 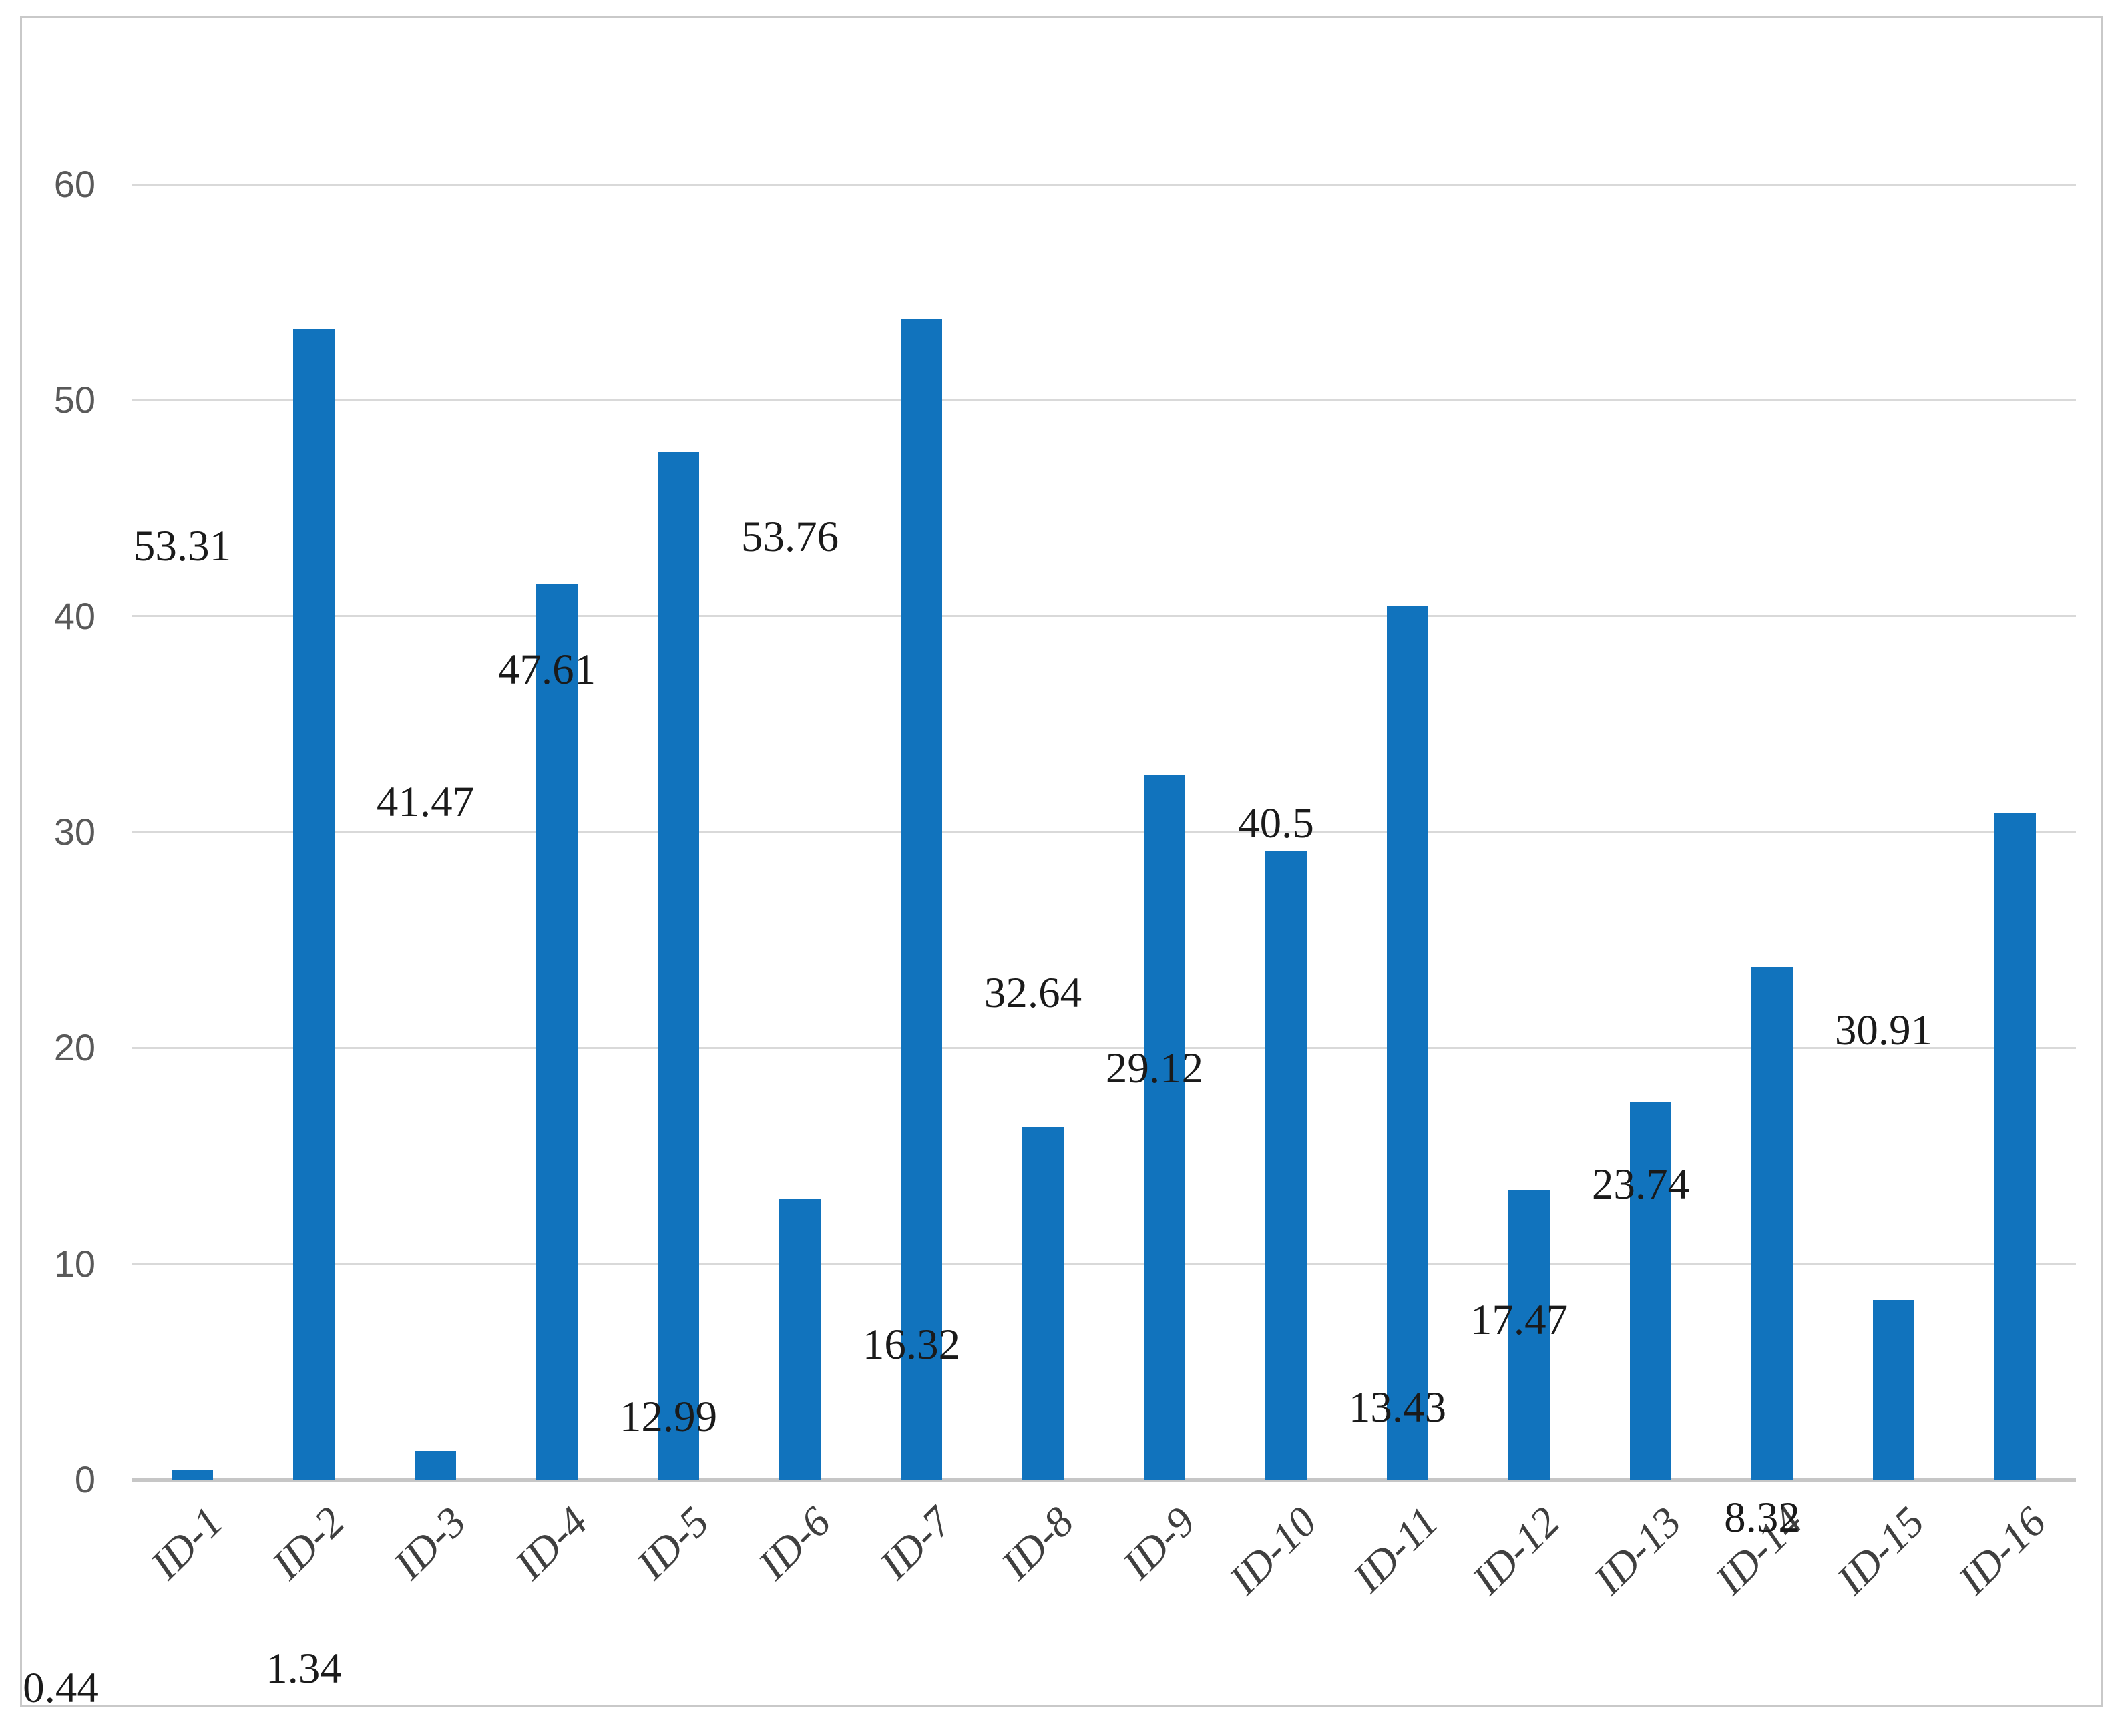 What do you see at coordinates (1104, 1480) in the screenshot?
I see `x-axis-line` at bounding box center [1104, 1480].